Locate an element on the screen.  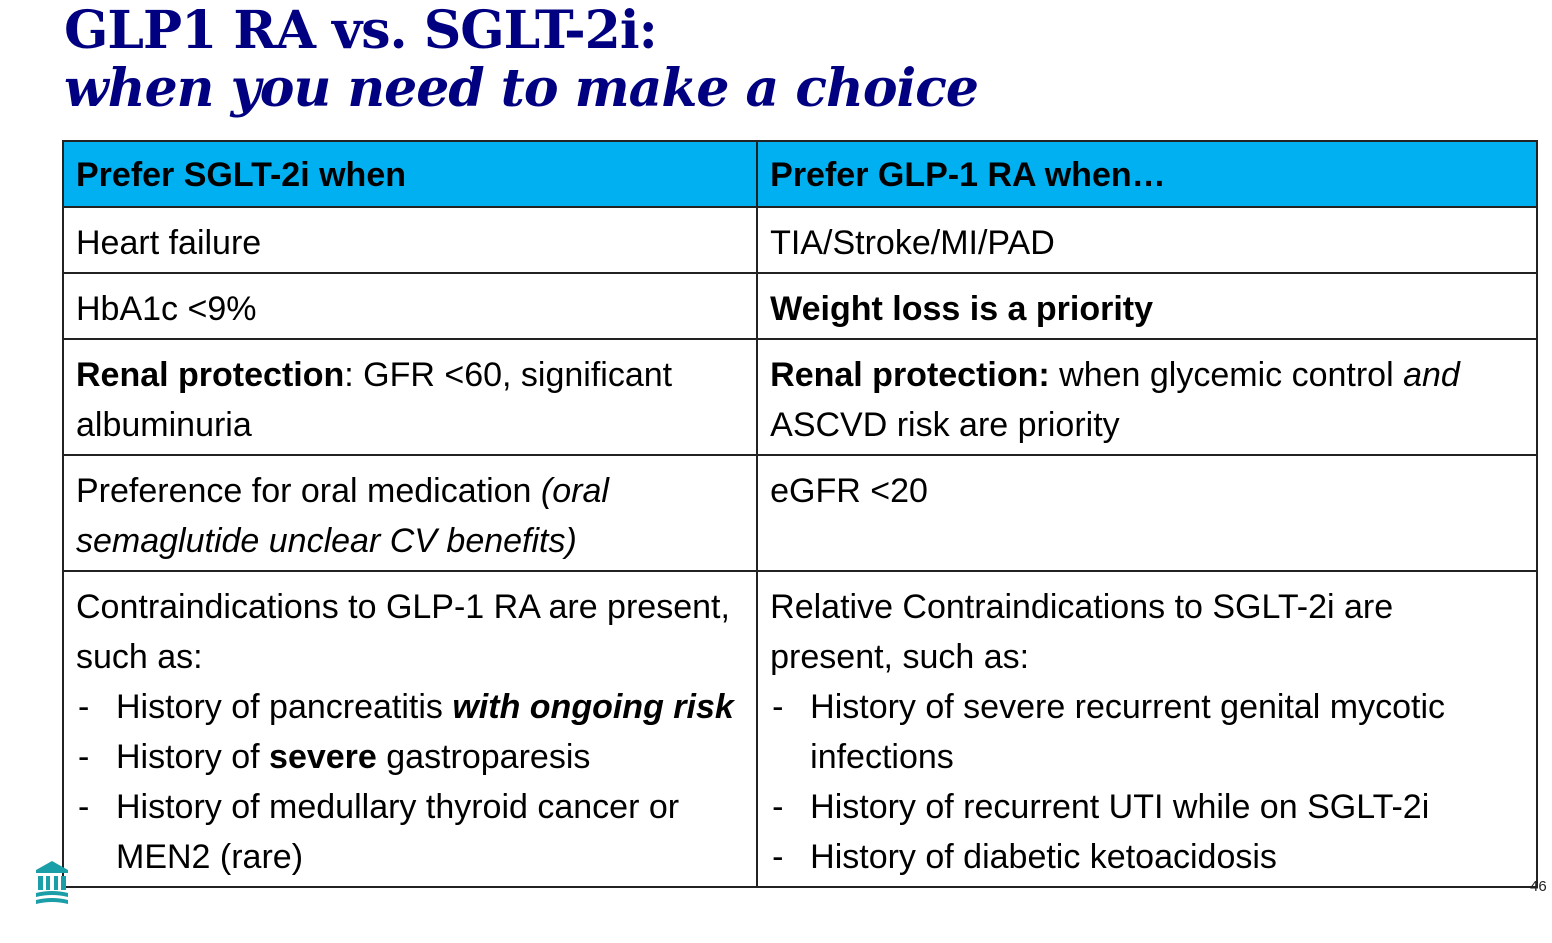
renal-label: Renal protection: is located at coordinates (910, 375).